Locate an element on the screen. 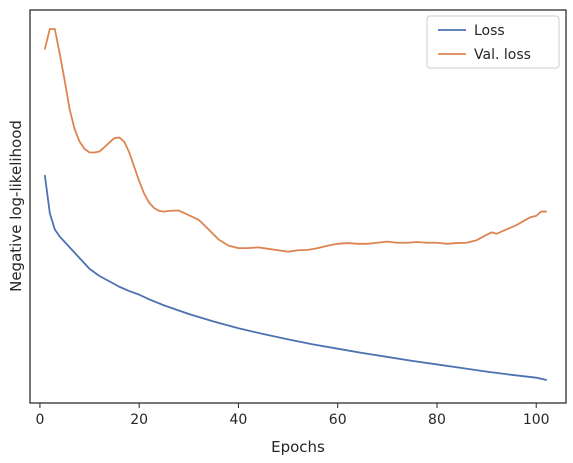 This screenshot has width=573, height=463. x-tick-label-100: 100 is located at coordinates (536, 420).